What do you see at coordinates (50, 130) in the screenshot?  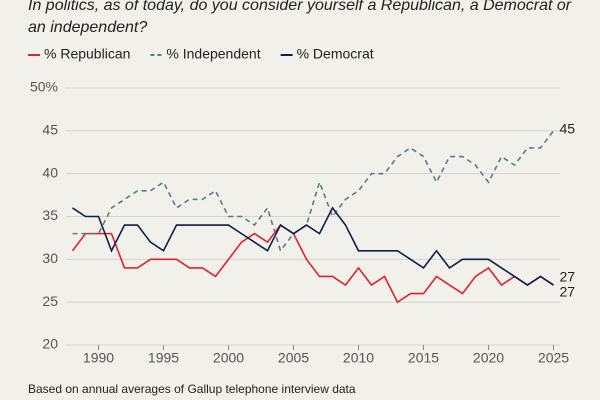 I see `y-tick-label: 45` at bounding box center [50, 130].